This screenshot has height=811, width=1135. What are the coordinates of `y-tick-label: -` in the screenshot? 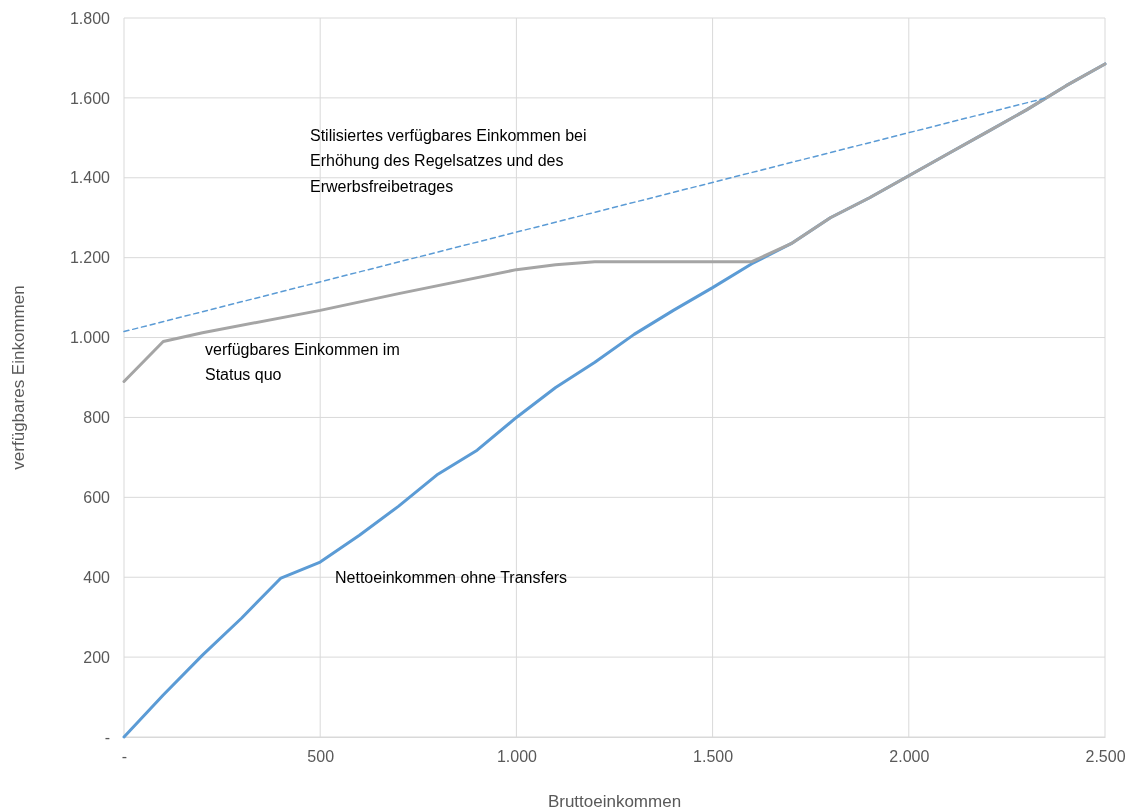 It's located at (107, 737).